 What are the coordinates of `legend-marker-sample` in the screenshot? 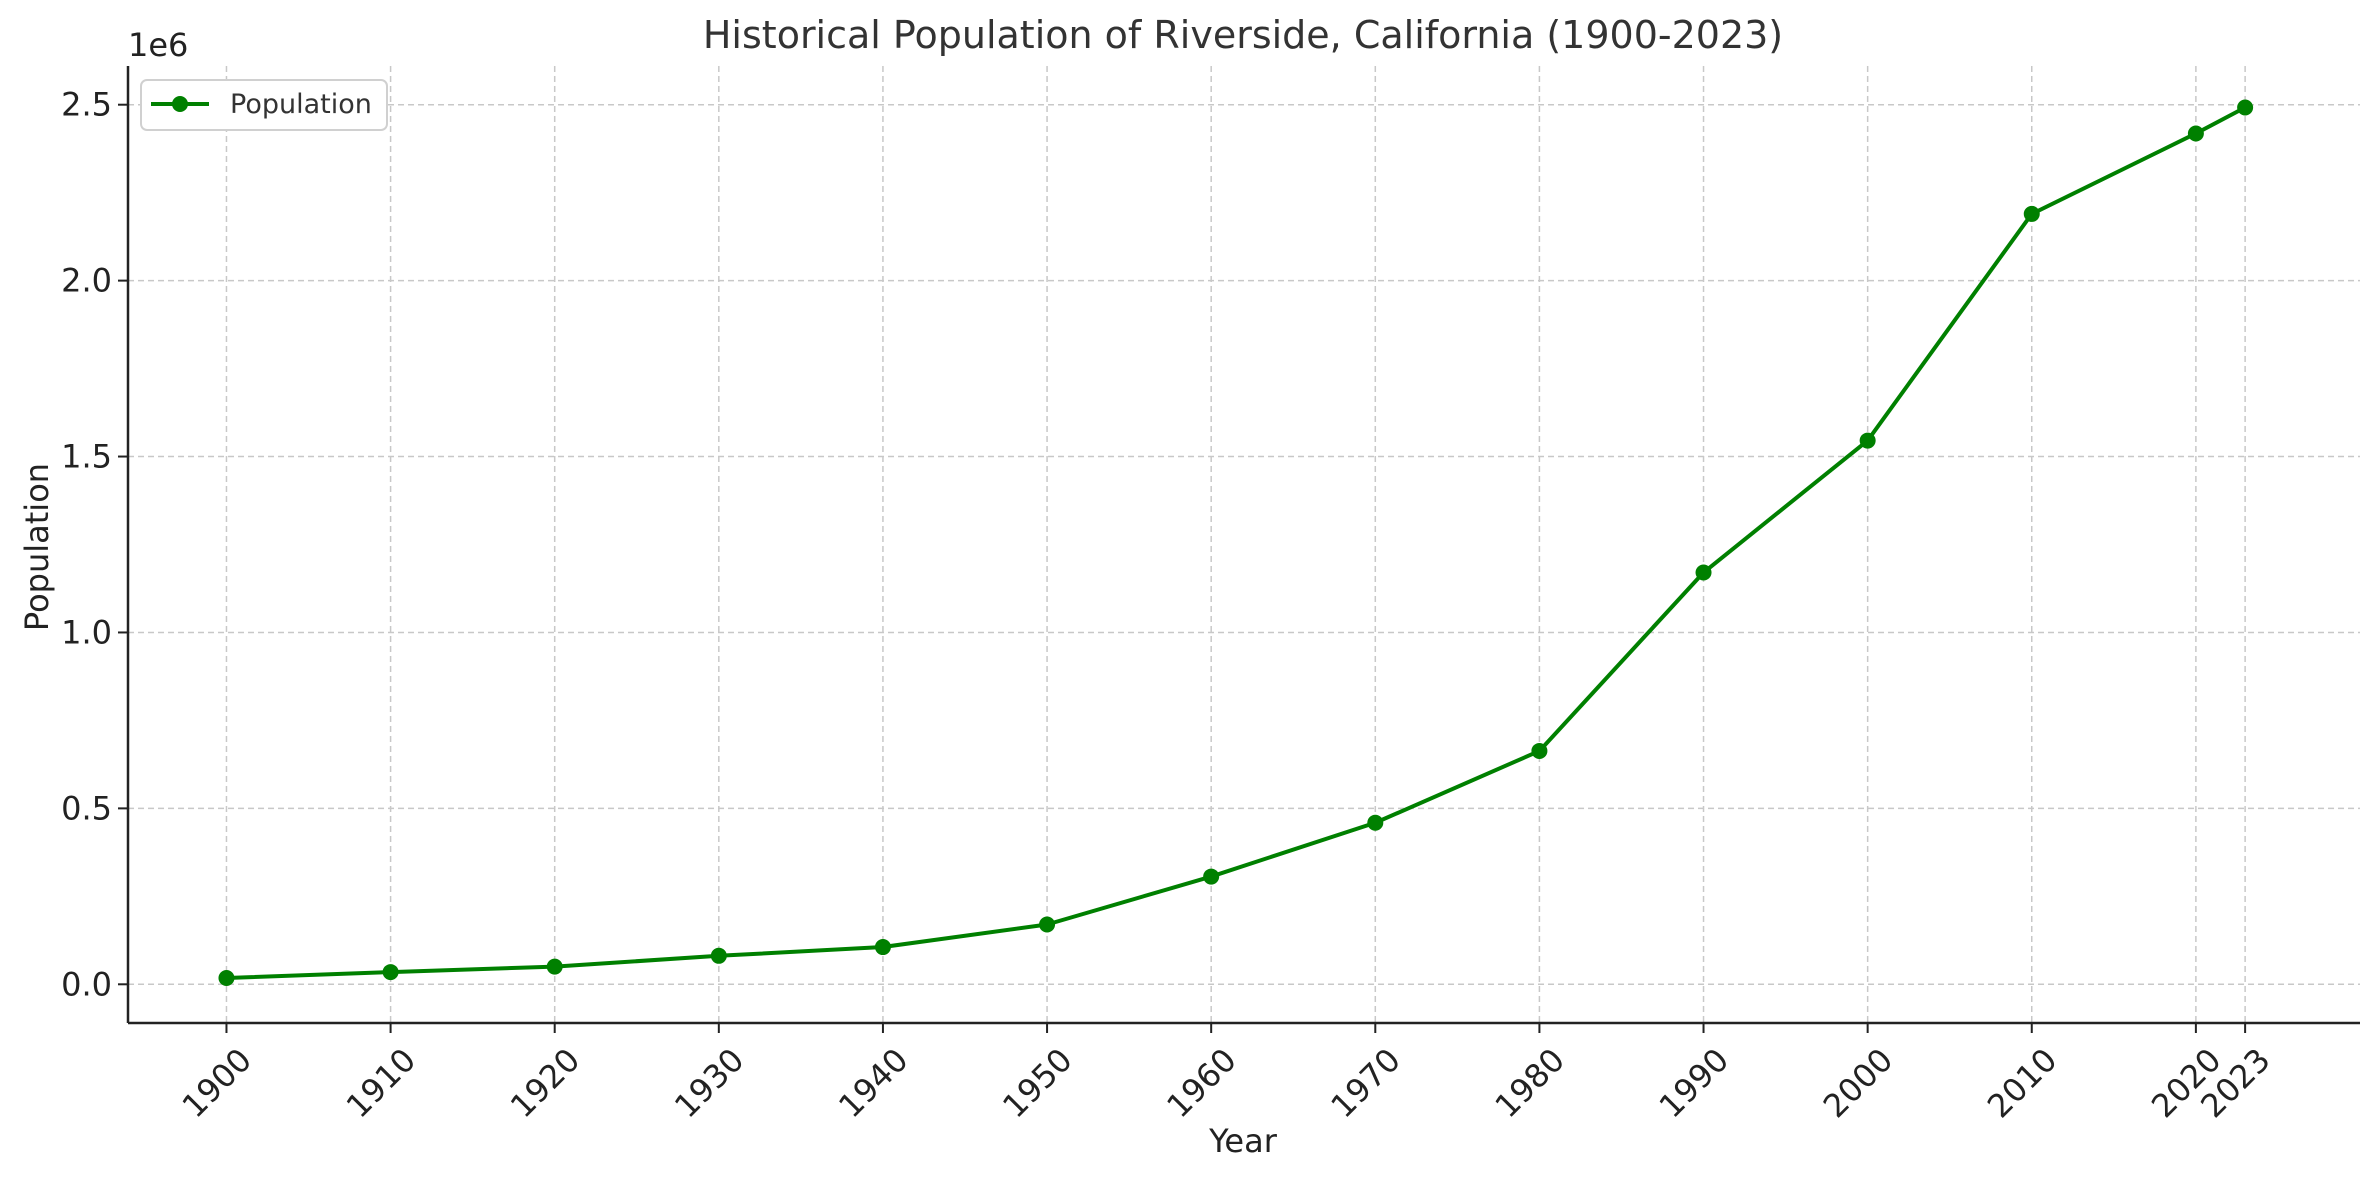 It's located at (180, 104).